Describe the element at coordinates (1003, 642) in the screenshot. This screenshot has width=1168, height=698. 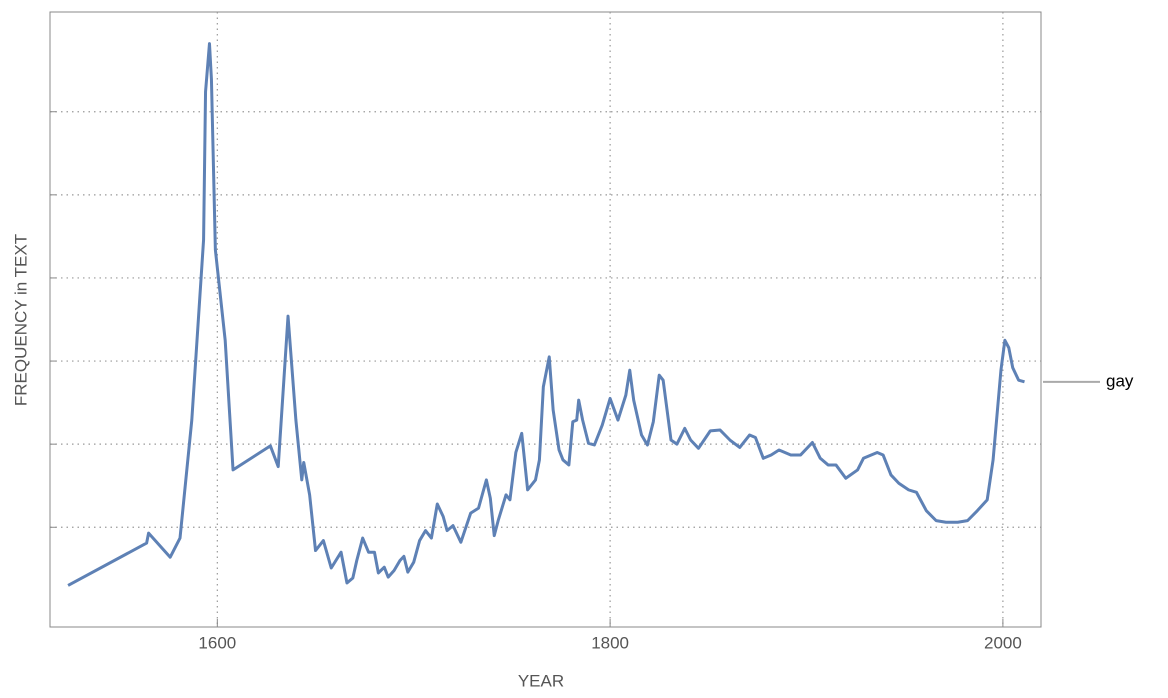
I see `x-tick-label: 2000` at that location.